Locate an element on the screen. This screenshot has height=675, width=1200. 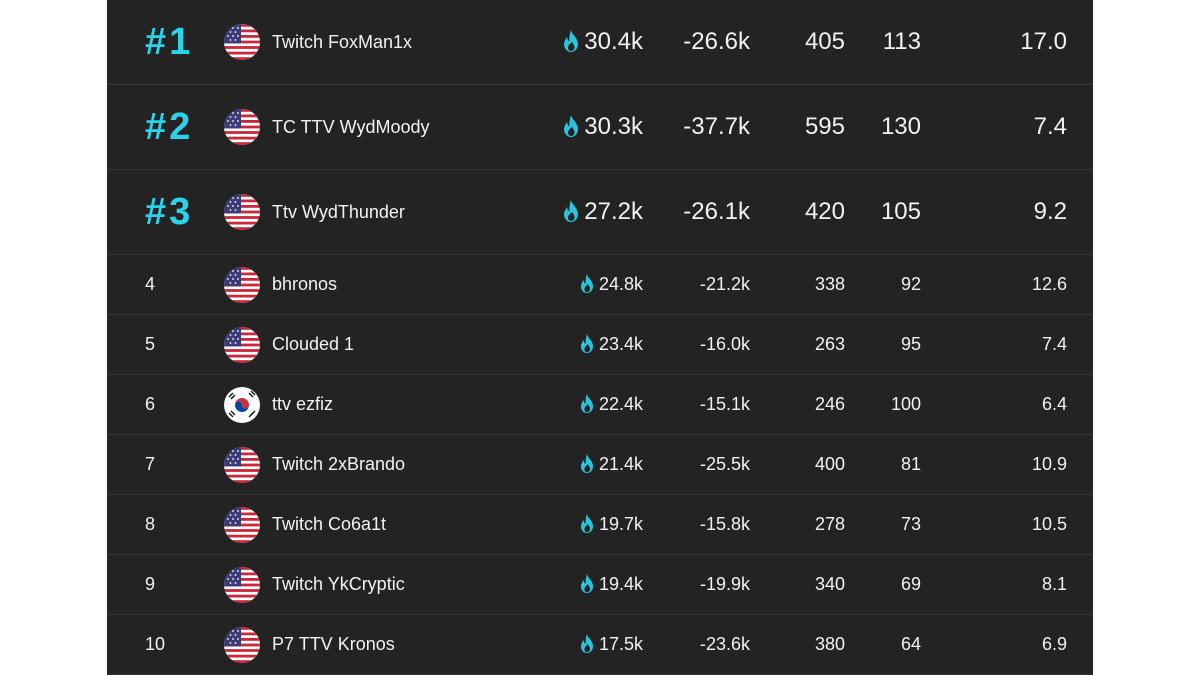
stat-value: 27.2k is located at coordinates (613, 211).